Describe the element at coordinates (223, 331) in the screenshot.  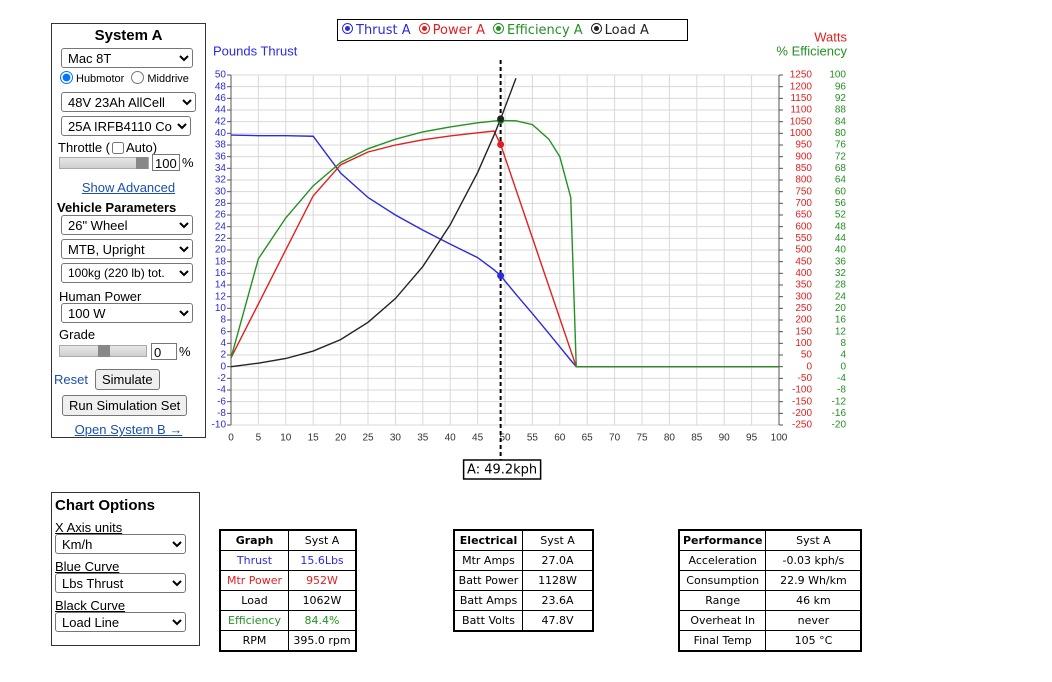
I see `y-tick-label: 6` at that location.